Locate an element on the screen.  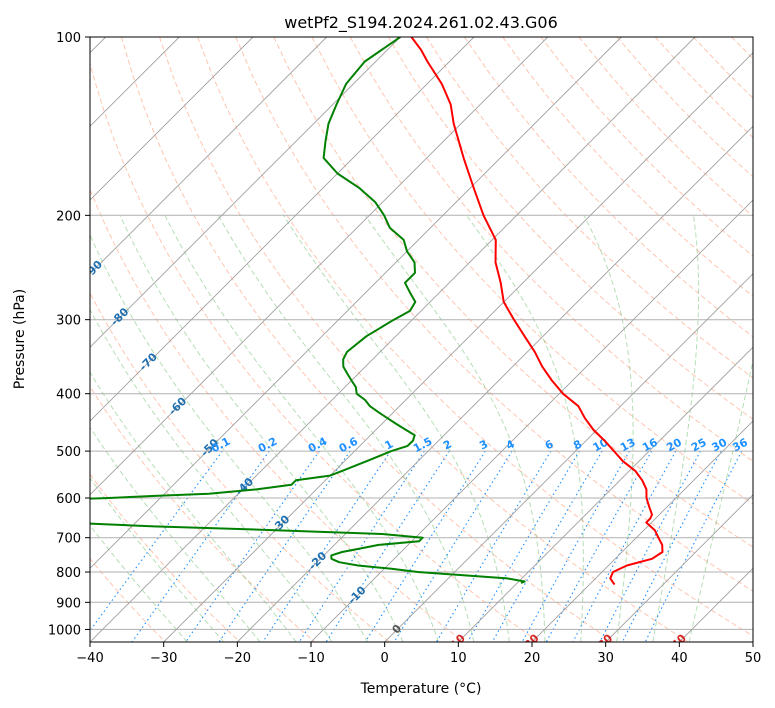
chart-title: wetPf2_S194.2024.261.02.43.G06 is located at coordinates (421, 23).